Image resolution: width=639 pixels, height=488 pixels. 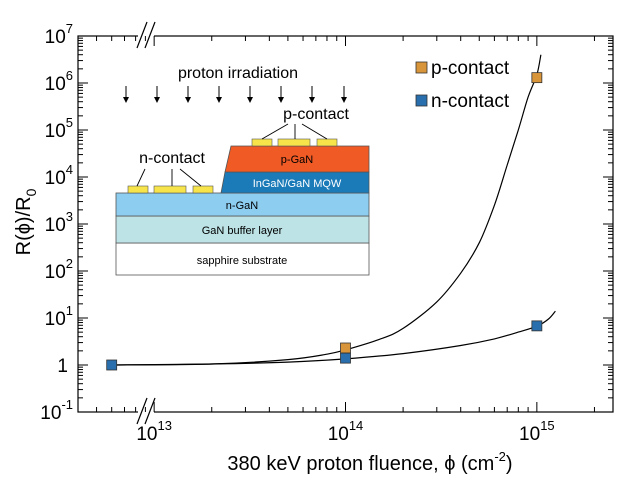 I want to click on legend: p-contact n-contact, so click(x=462, y=85).